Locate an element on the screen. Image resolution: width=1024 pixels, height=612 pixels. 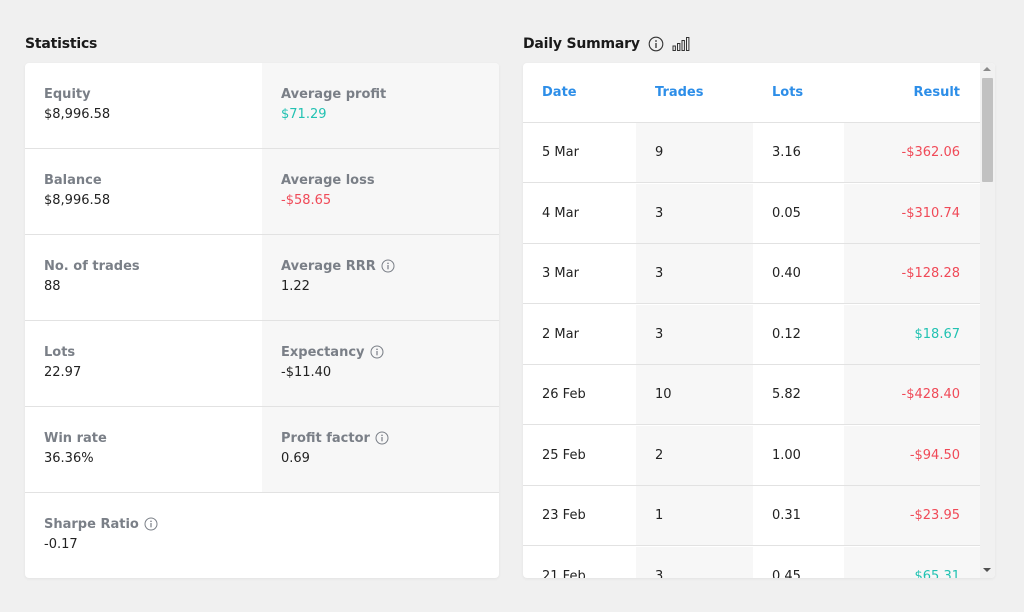
statistics-title: Statistics is located at coordinates (61, 44).